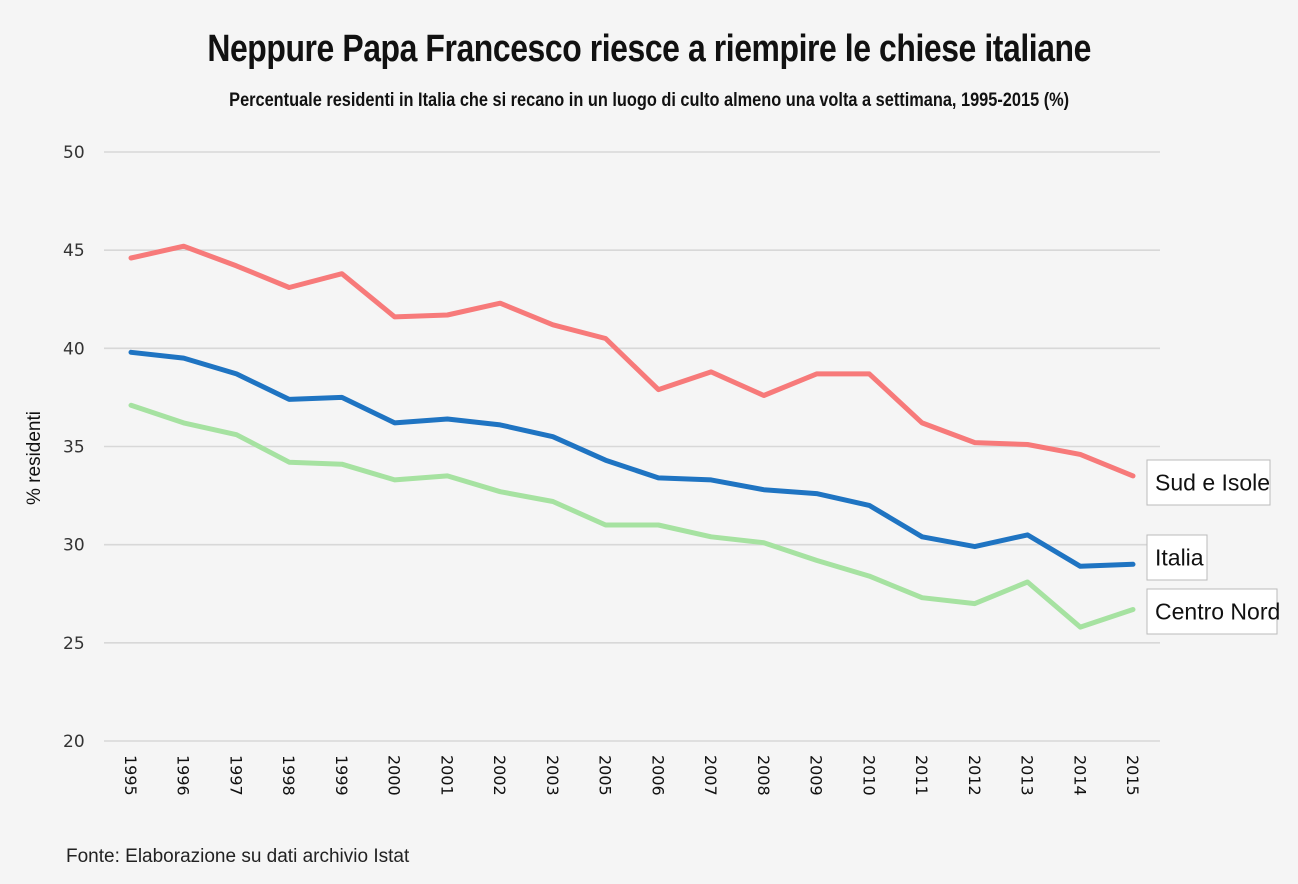 The height and width of the screenshot is (884, 1298). I want to click on x-tick-label: 2015, so click(1132, 775).